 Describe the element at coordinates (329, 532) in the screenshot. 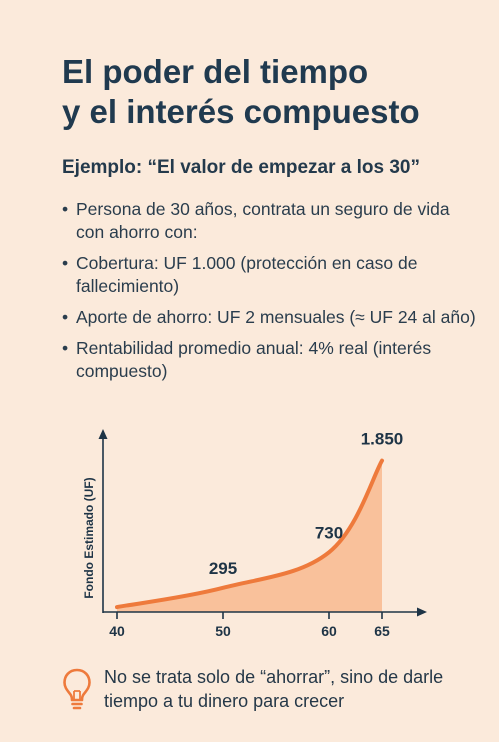

I see `data-label: 730` at that location.